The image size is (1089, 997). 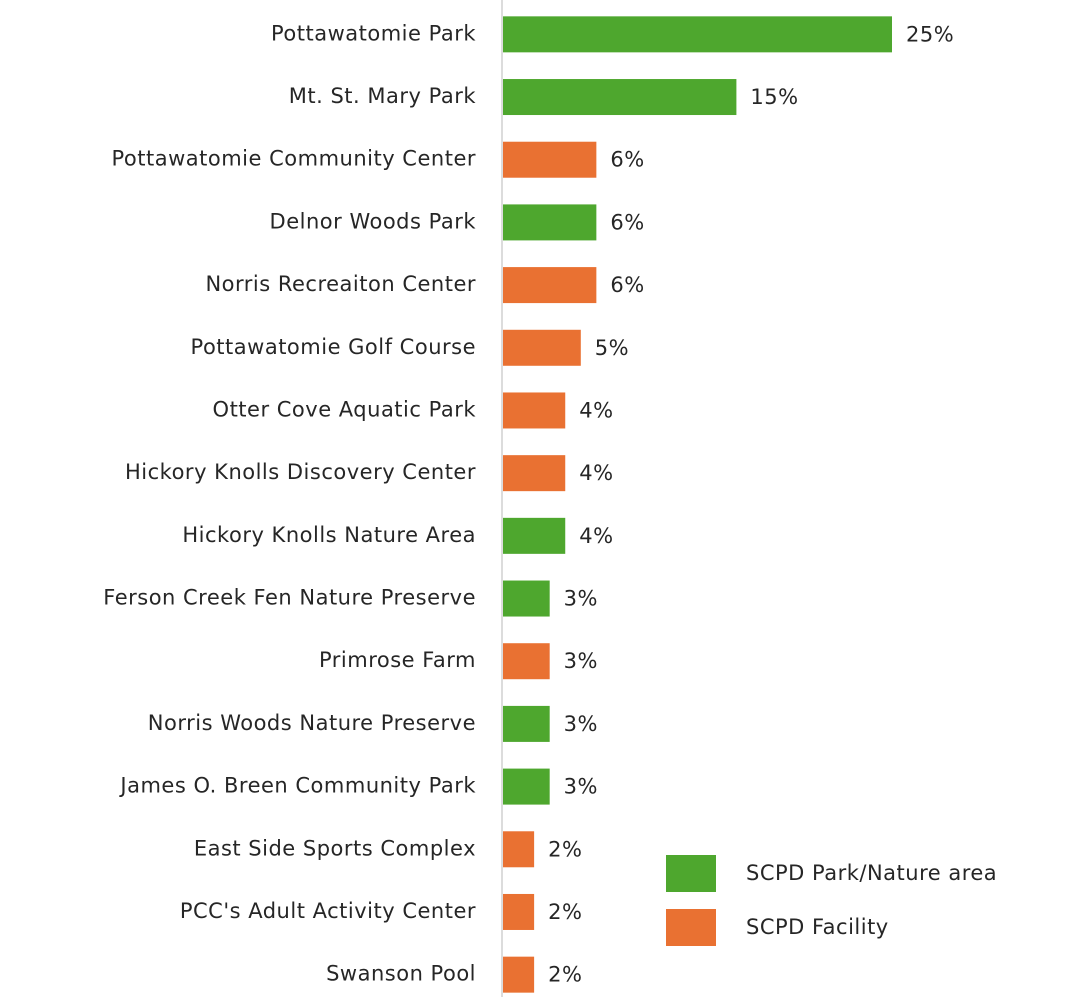 What do you see at coordinates (312, 723) in the screenshot?
I see `y-tick-label: Norris Woods Nature Preserve` at bounding box center [312, 723].